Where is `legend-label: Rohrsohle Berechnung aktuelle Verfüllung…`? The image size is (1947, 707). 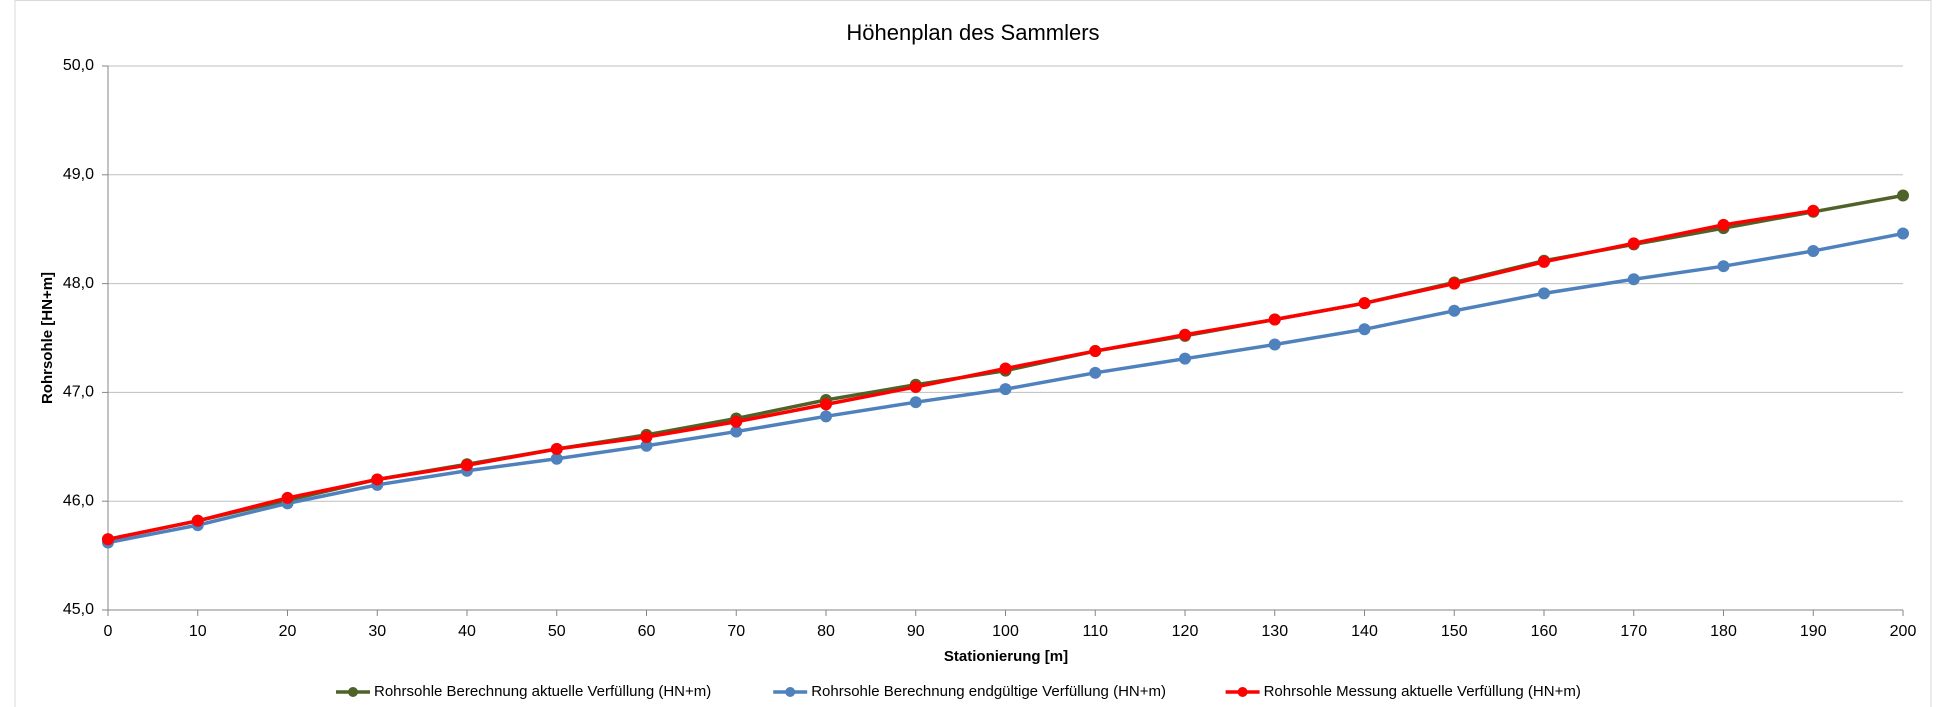 legend-label: Rohrsohle Berechnung aktuelle Verfüllung… is located at coordinates (542, 691).